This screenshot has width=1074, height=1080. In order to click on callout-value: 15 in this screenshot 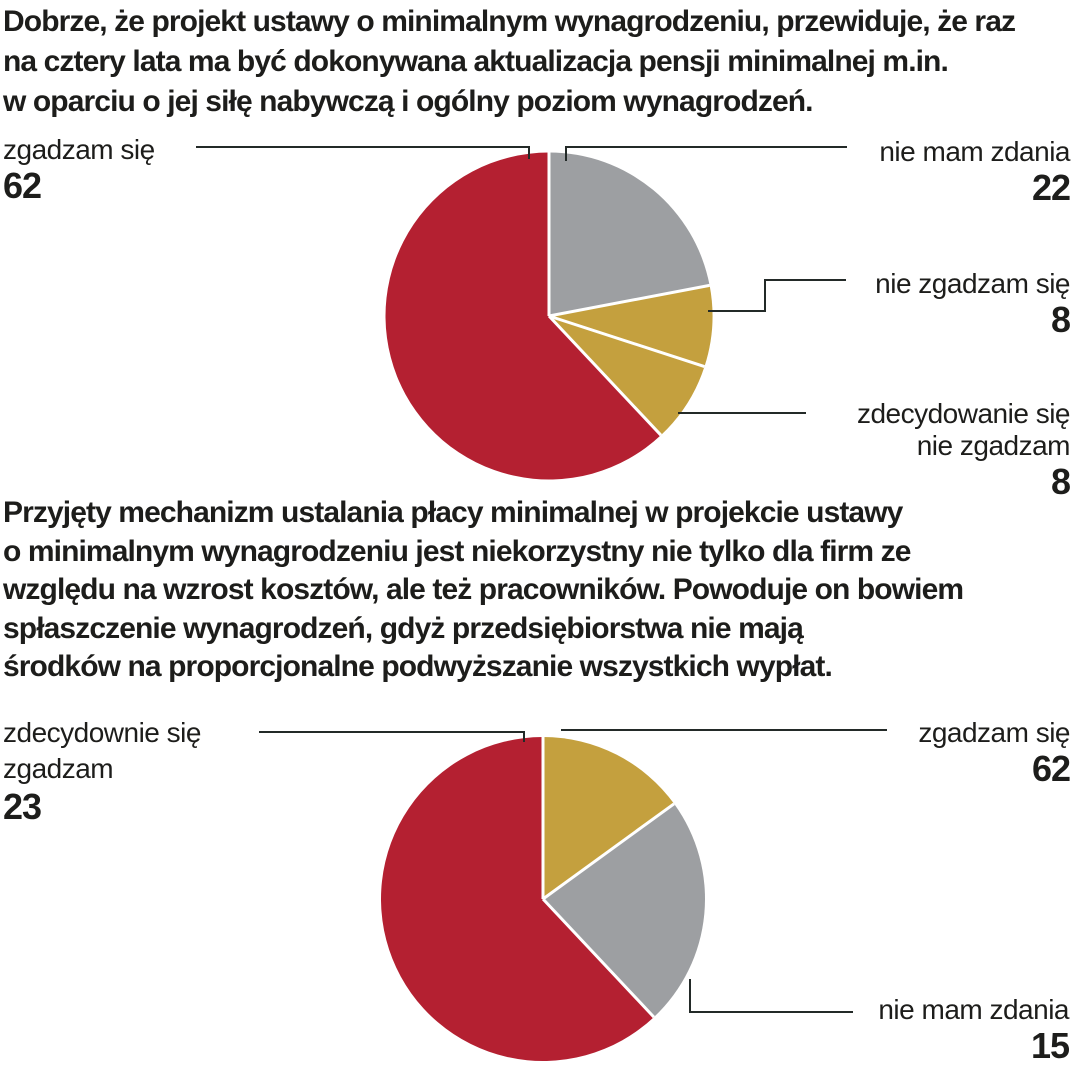, I will do `click(1050, 1045)`.